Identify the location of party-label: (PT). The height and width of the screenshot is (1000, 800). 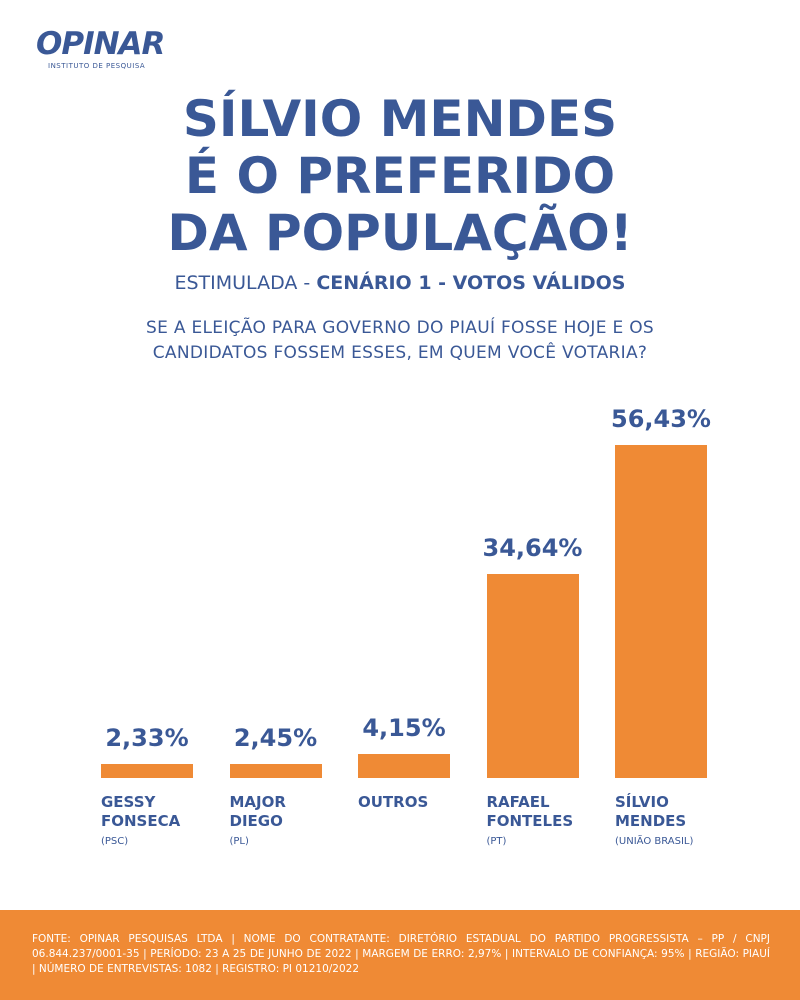
(496, 841).